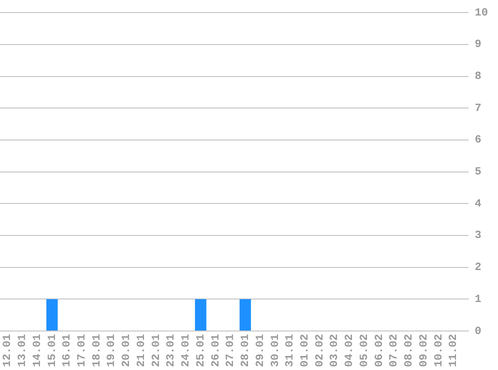 The width and height of the screenshot is (498, 370). I want to click on x-tick-label: 11.02, so click(454, 351).